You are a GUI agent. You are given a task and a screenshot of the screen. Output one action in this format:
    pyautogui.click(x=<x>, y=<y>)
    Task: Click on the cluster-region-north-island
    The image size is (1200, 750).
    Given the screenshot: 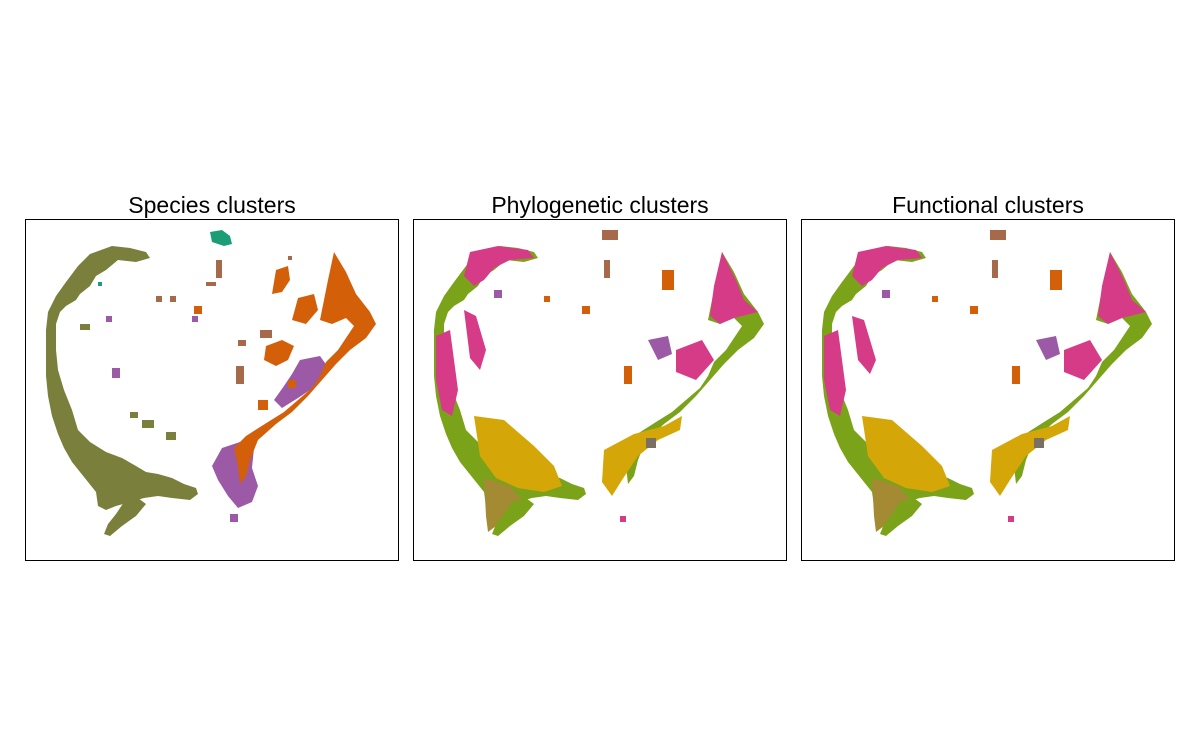 What is the action you would take?
    pyautogui.click(x=221, y=238)
    